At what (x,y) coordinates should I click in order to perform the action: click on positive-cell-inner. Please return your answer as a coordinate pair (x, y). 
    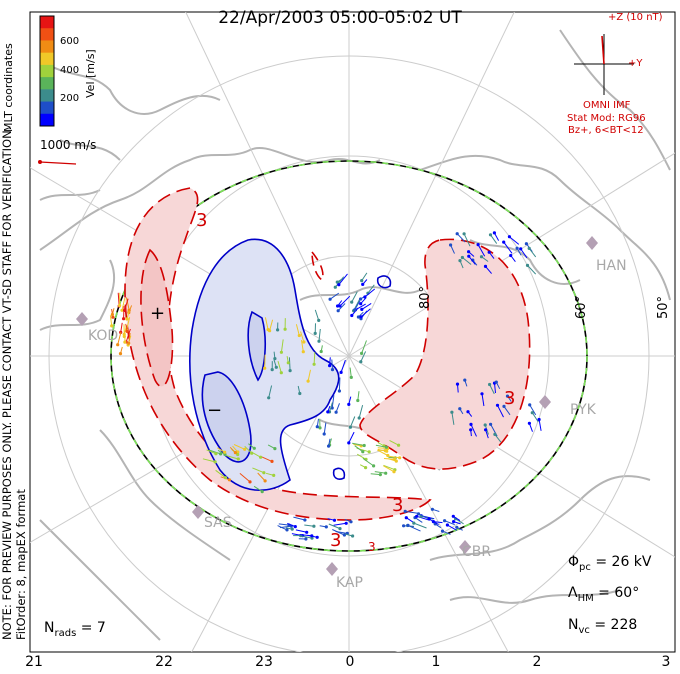
    Looking at the image, I should click on (157, 318).